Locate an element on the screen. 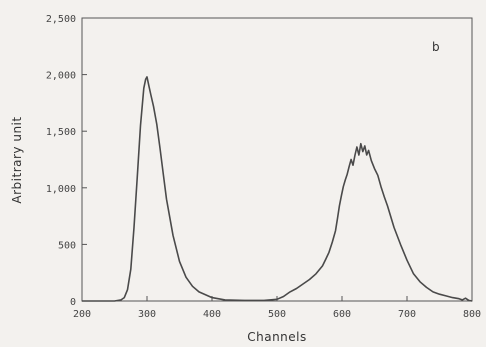 The width and height of the screenshot is (486, 347). x-tick-label: 200 is located at coordinates (82, 314).